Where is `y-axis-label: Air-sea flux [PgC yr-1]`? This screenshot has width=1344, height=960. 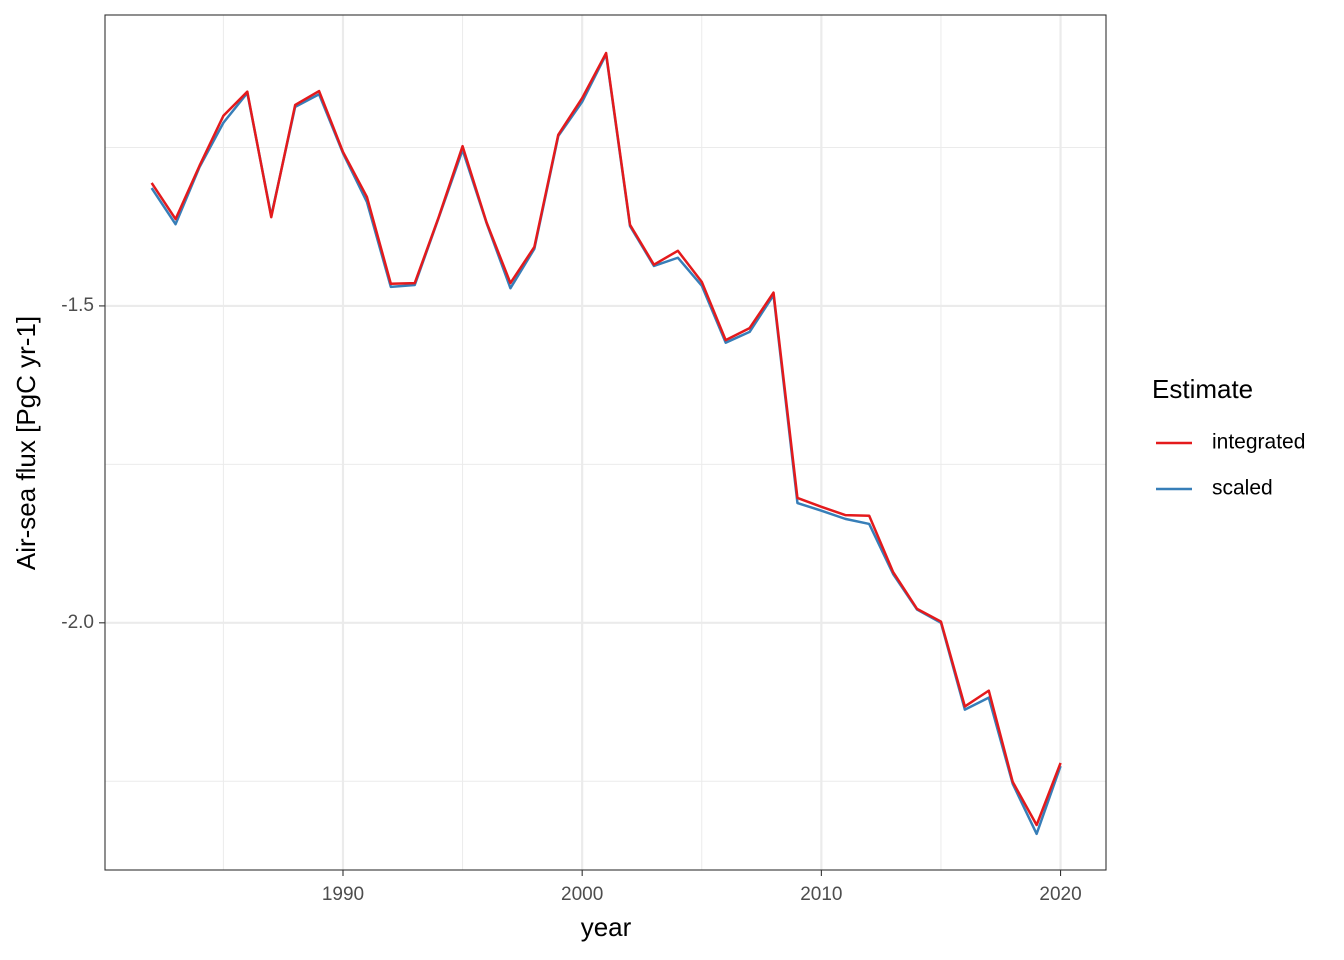
y-axis-label: Air-sea flux [PgC yr-1] is located at coordinates (26, 443).